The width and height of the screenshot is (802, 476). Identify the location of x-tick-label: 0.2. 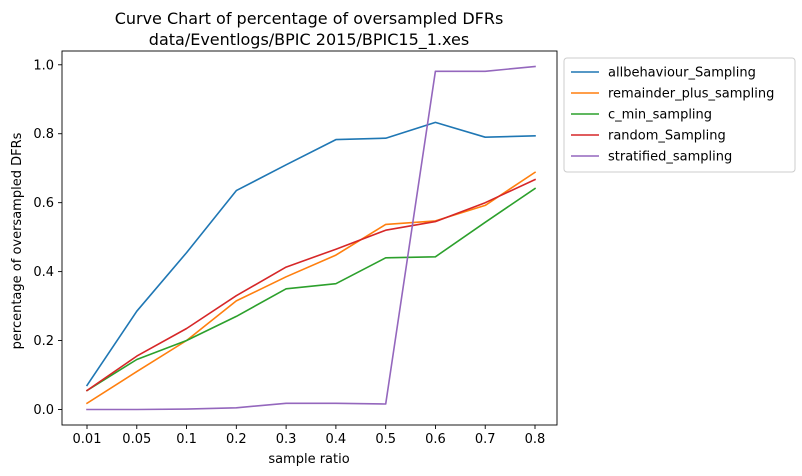
(236, 439).